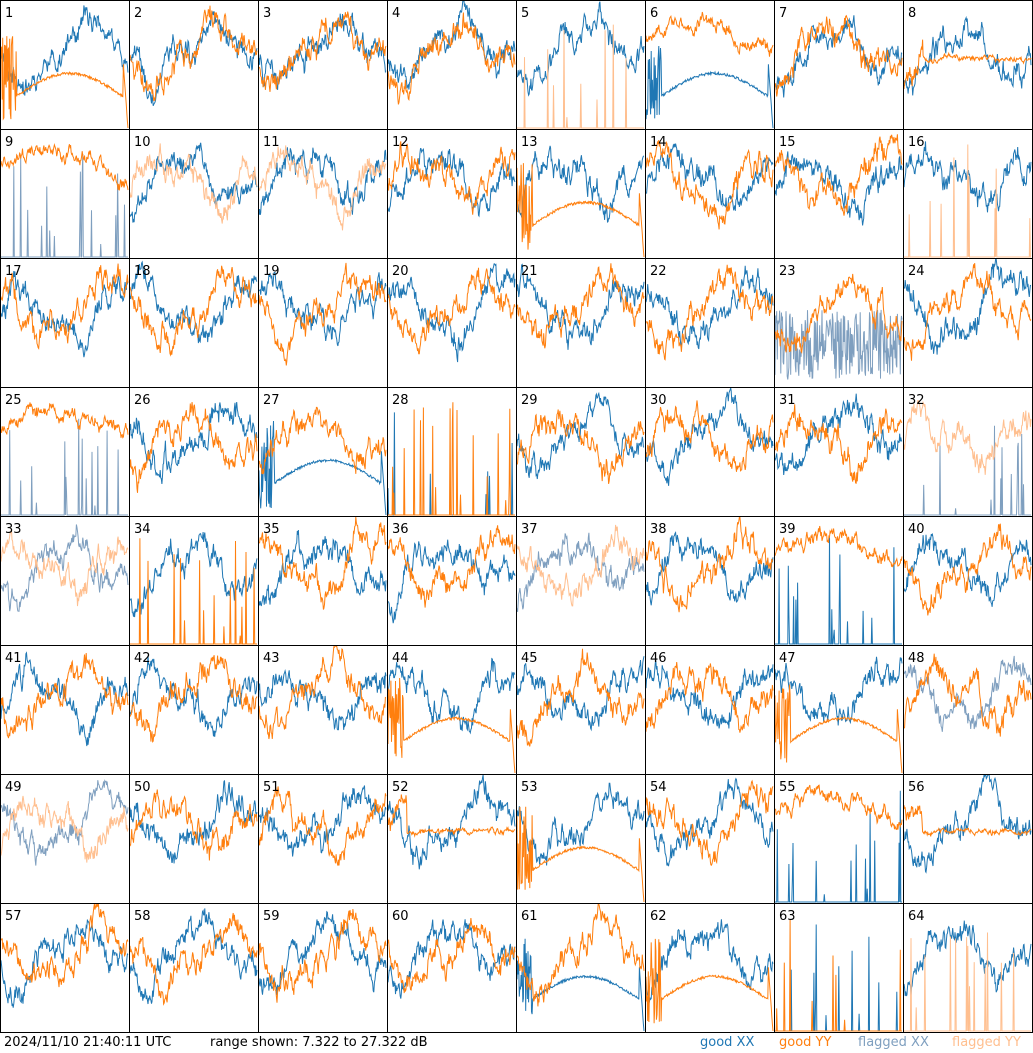  I want to click on tile-20: 20, so click(452, 323).